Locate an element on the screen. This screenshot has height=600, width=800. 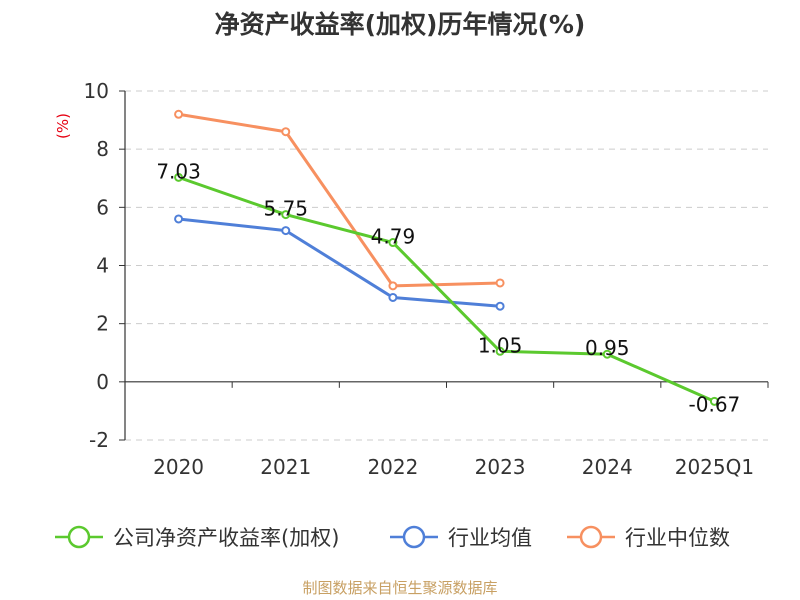
data-label-2022: 4.79 is located at coordinates (393, 237).